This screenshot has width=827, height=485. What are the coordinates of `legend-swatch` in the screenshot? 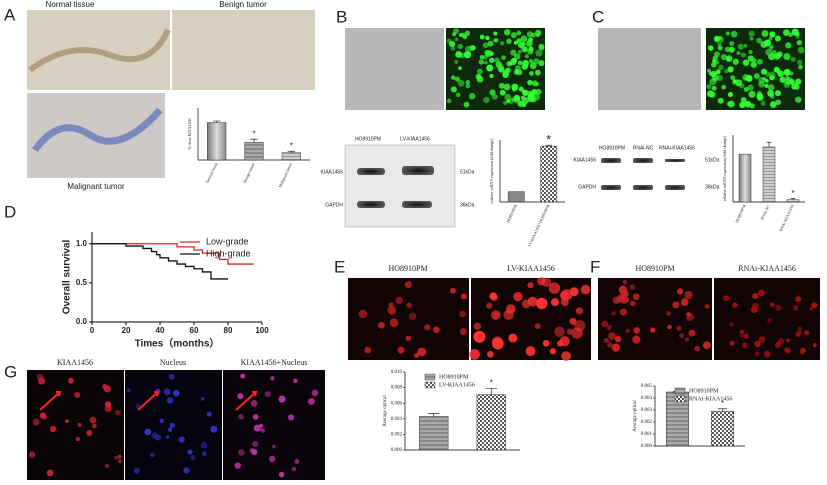 It's located at (430, 385).